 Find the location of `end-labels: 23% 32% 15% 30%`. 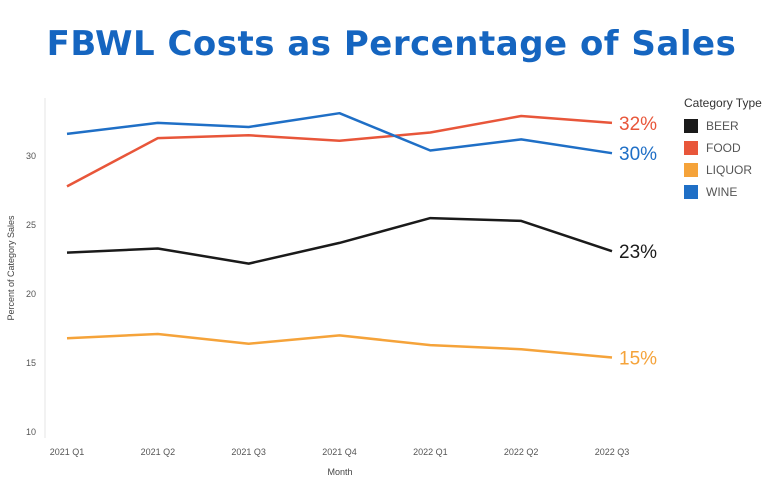

end-labels: 23% 32% 15% 30% is located at coordinates (638, 242).